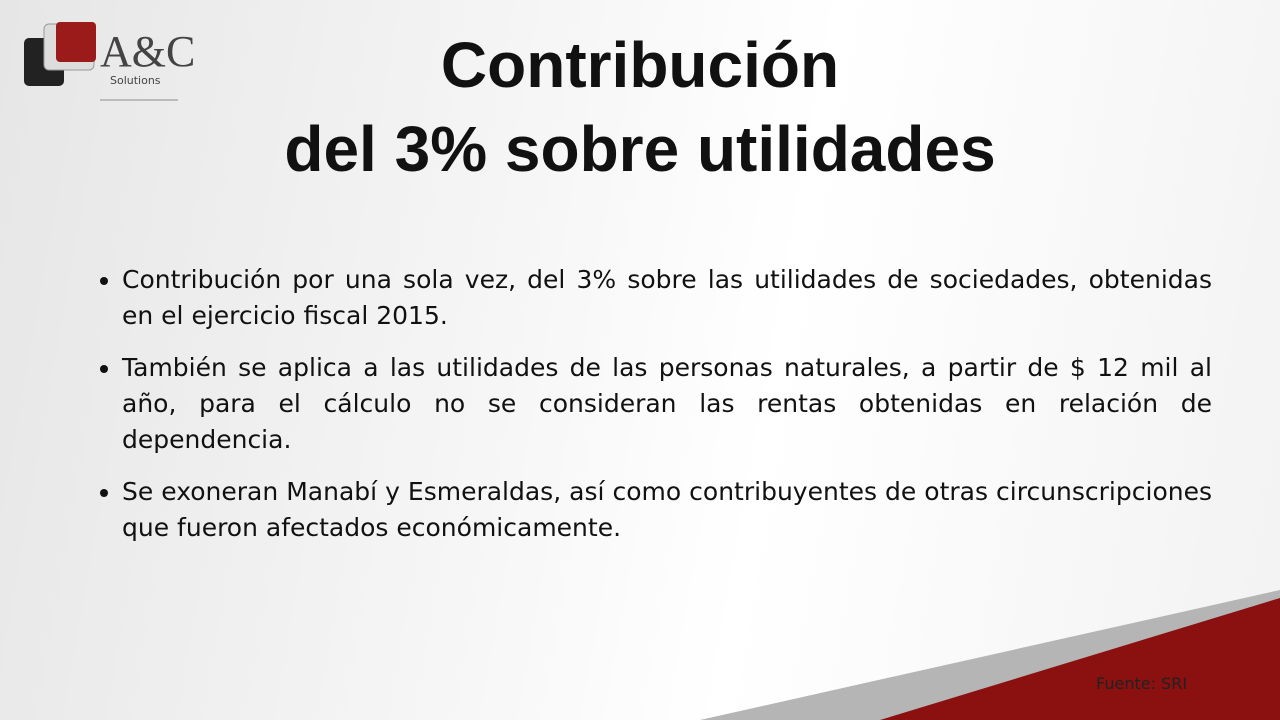 Image resolution: width=1280 pixels, height=720 pixels. I want to click on logo-tagline: Solutions, so click(135, 80).